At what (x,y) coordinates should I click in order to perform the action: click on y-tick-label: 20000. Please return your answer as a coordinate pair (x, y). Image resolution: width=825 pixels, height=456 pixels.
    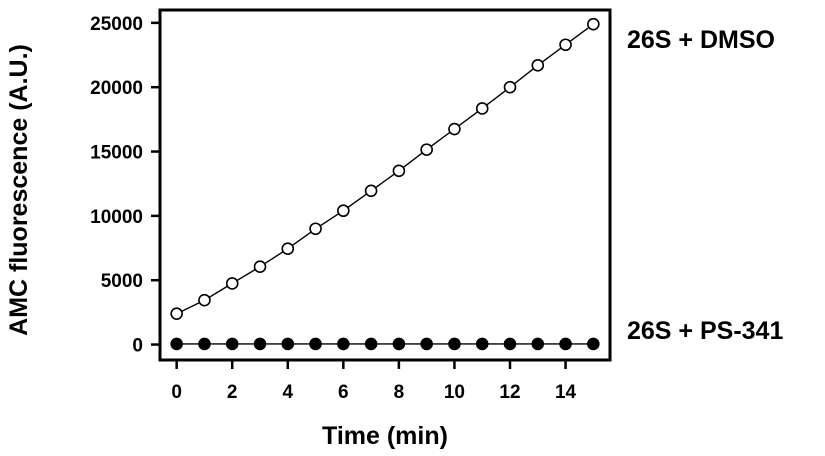
    Looking at the image, I should click on (116, 88).